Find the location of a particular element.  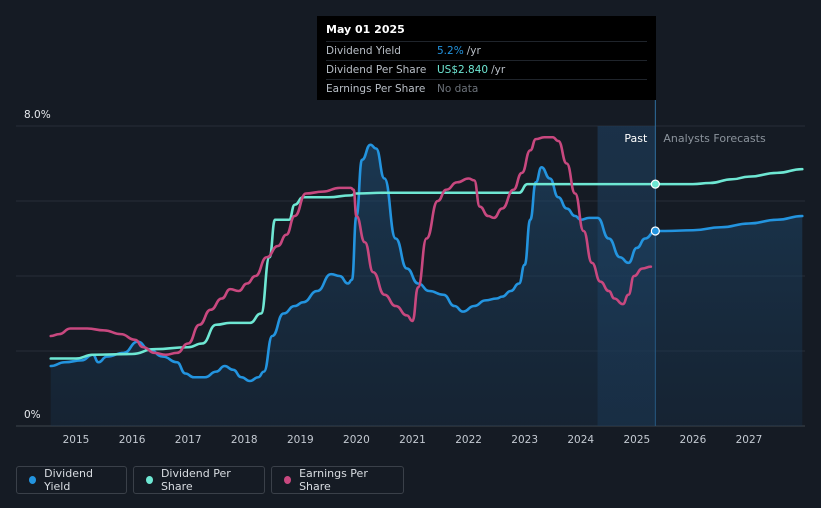

x-tick-label: 2025 is located at coordinates (636, 440).